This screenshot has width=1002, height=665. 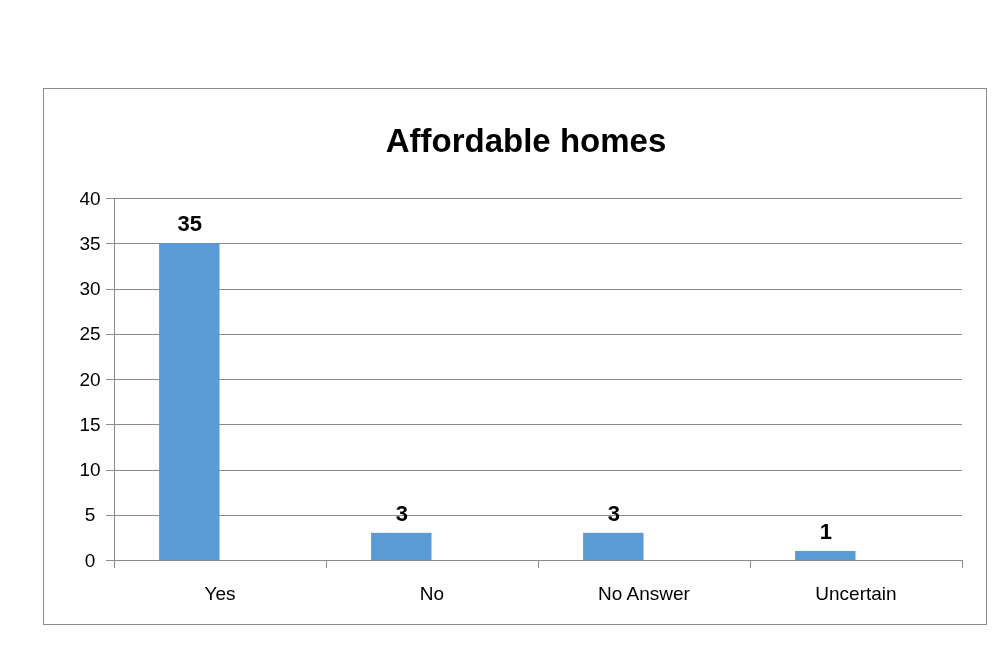 I want to click on y-tick-label: 5, so click(x=90, y=515).